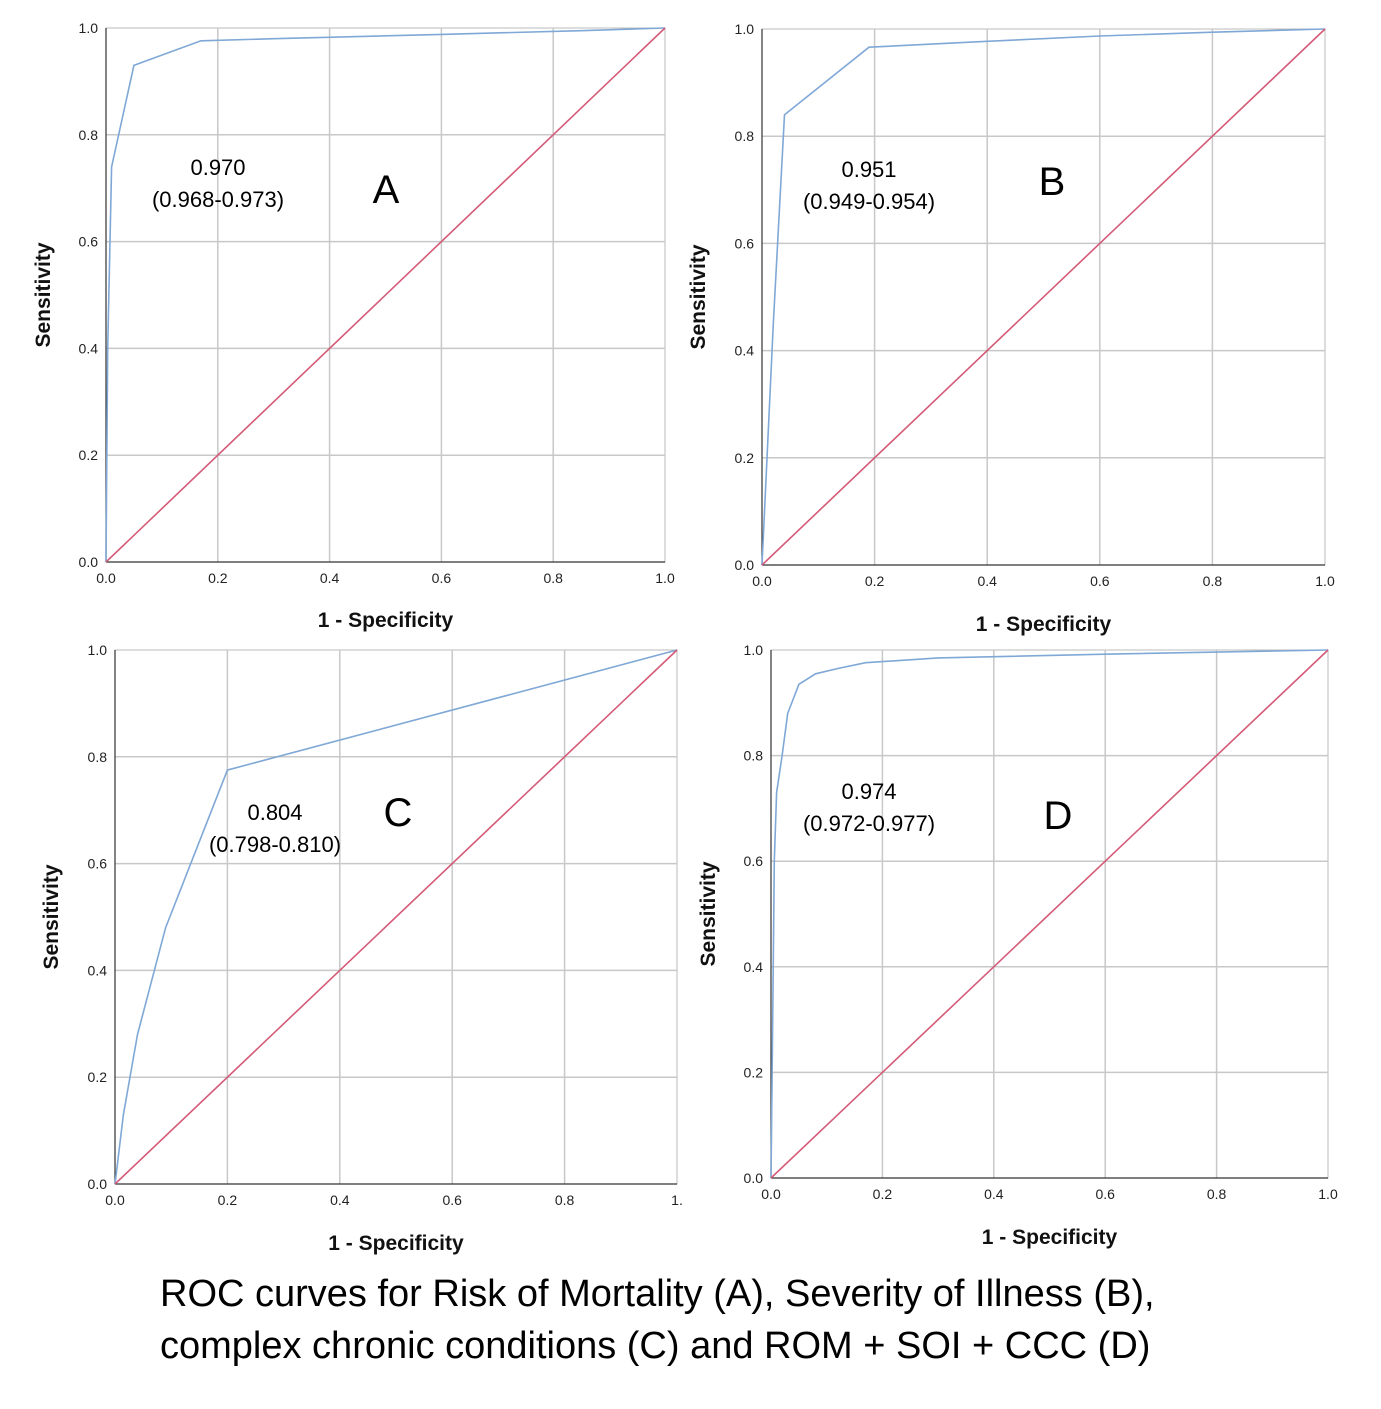 The image size is (1381, 1409). Describe the element at coordinates (274, 812) in the screenshot. I see `auc-value-label: 0.804` at that location.